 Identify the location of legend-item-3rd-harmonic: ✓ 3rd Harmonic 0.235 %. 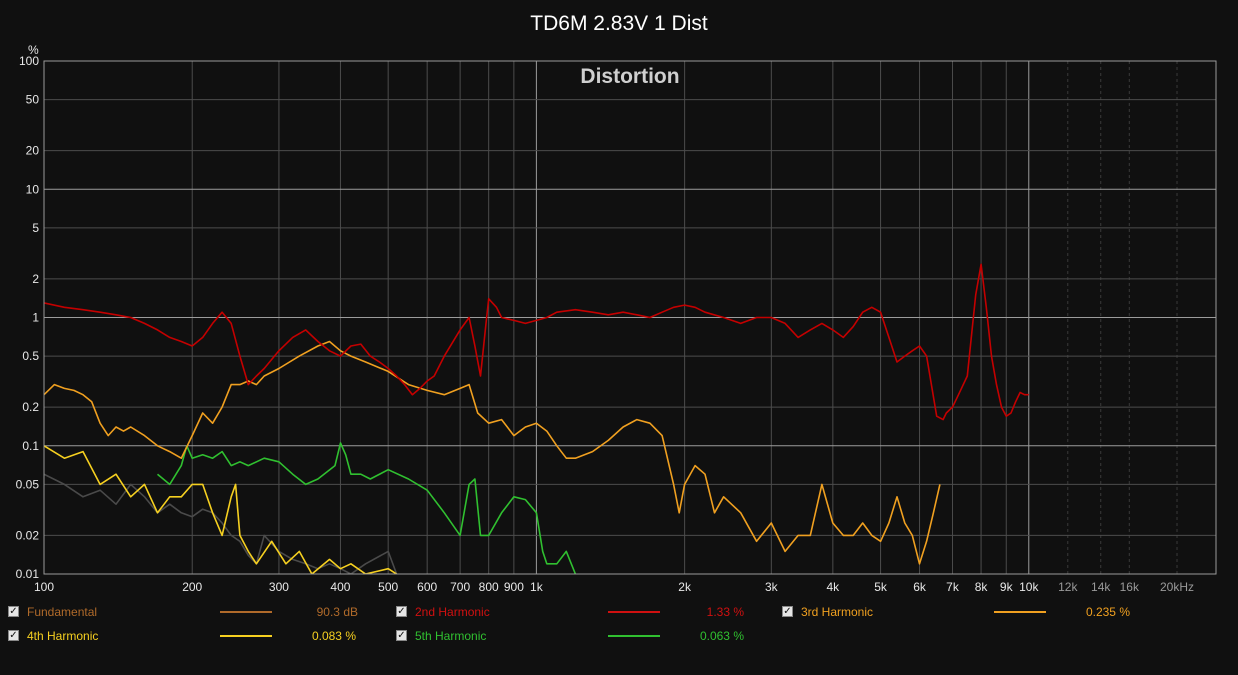
(972, 612).